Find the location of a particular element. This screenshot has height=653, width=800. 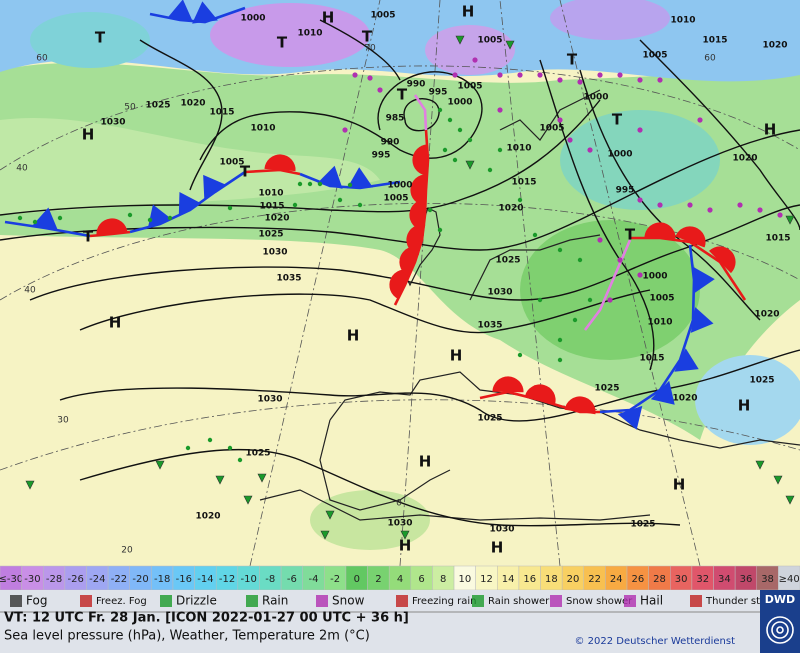

legend-label: Fog is located at coordinates (36, 601).